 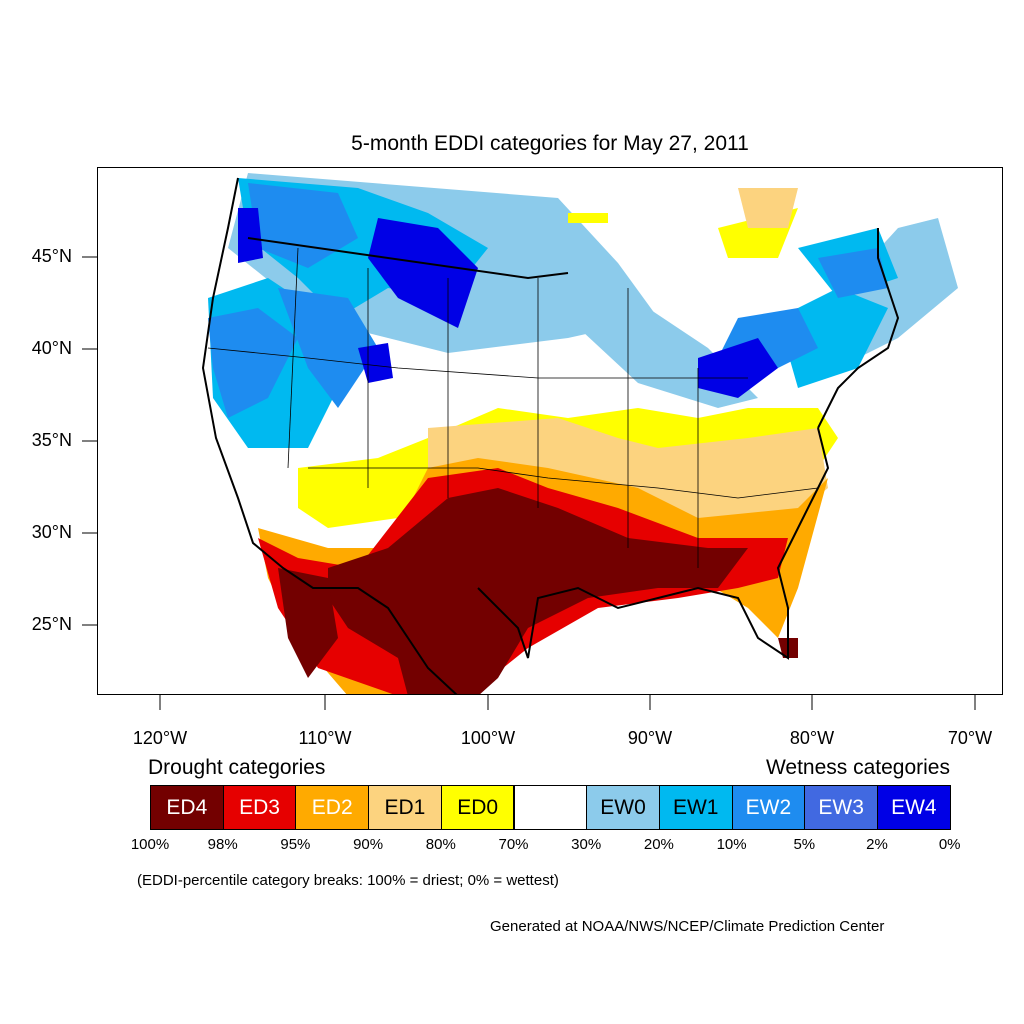 What do you see at coordinates (588, 218) in the screenshot?
I see `ed0-region` at bounding box center [588, 218].